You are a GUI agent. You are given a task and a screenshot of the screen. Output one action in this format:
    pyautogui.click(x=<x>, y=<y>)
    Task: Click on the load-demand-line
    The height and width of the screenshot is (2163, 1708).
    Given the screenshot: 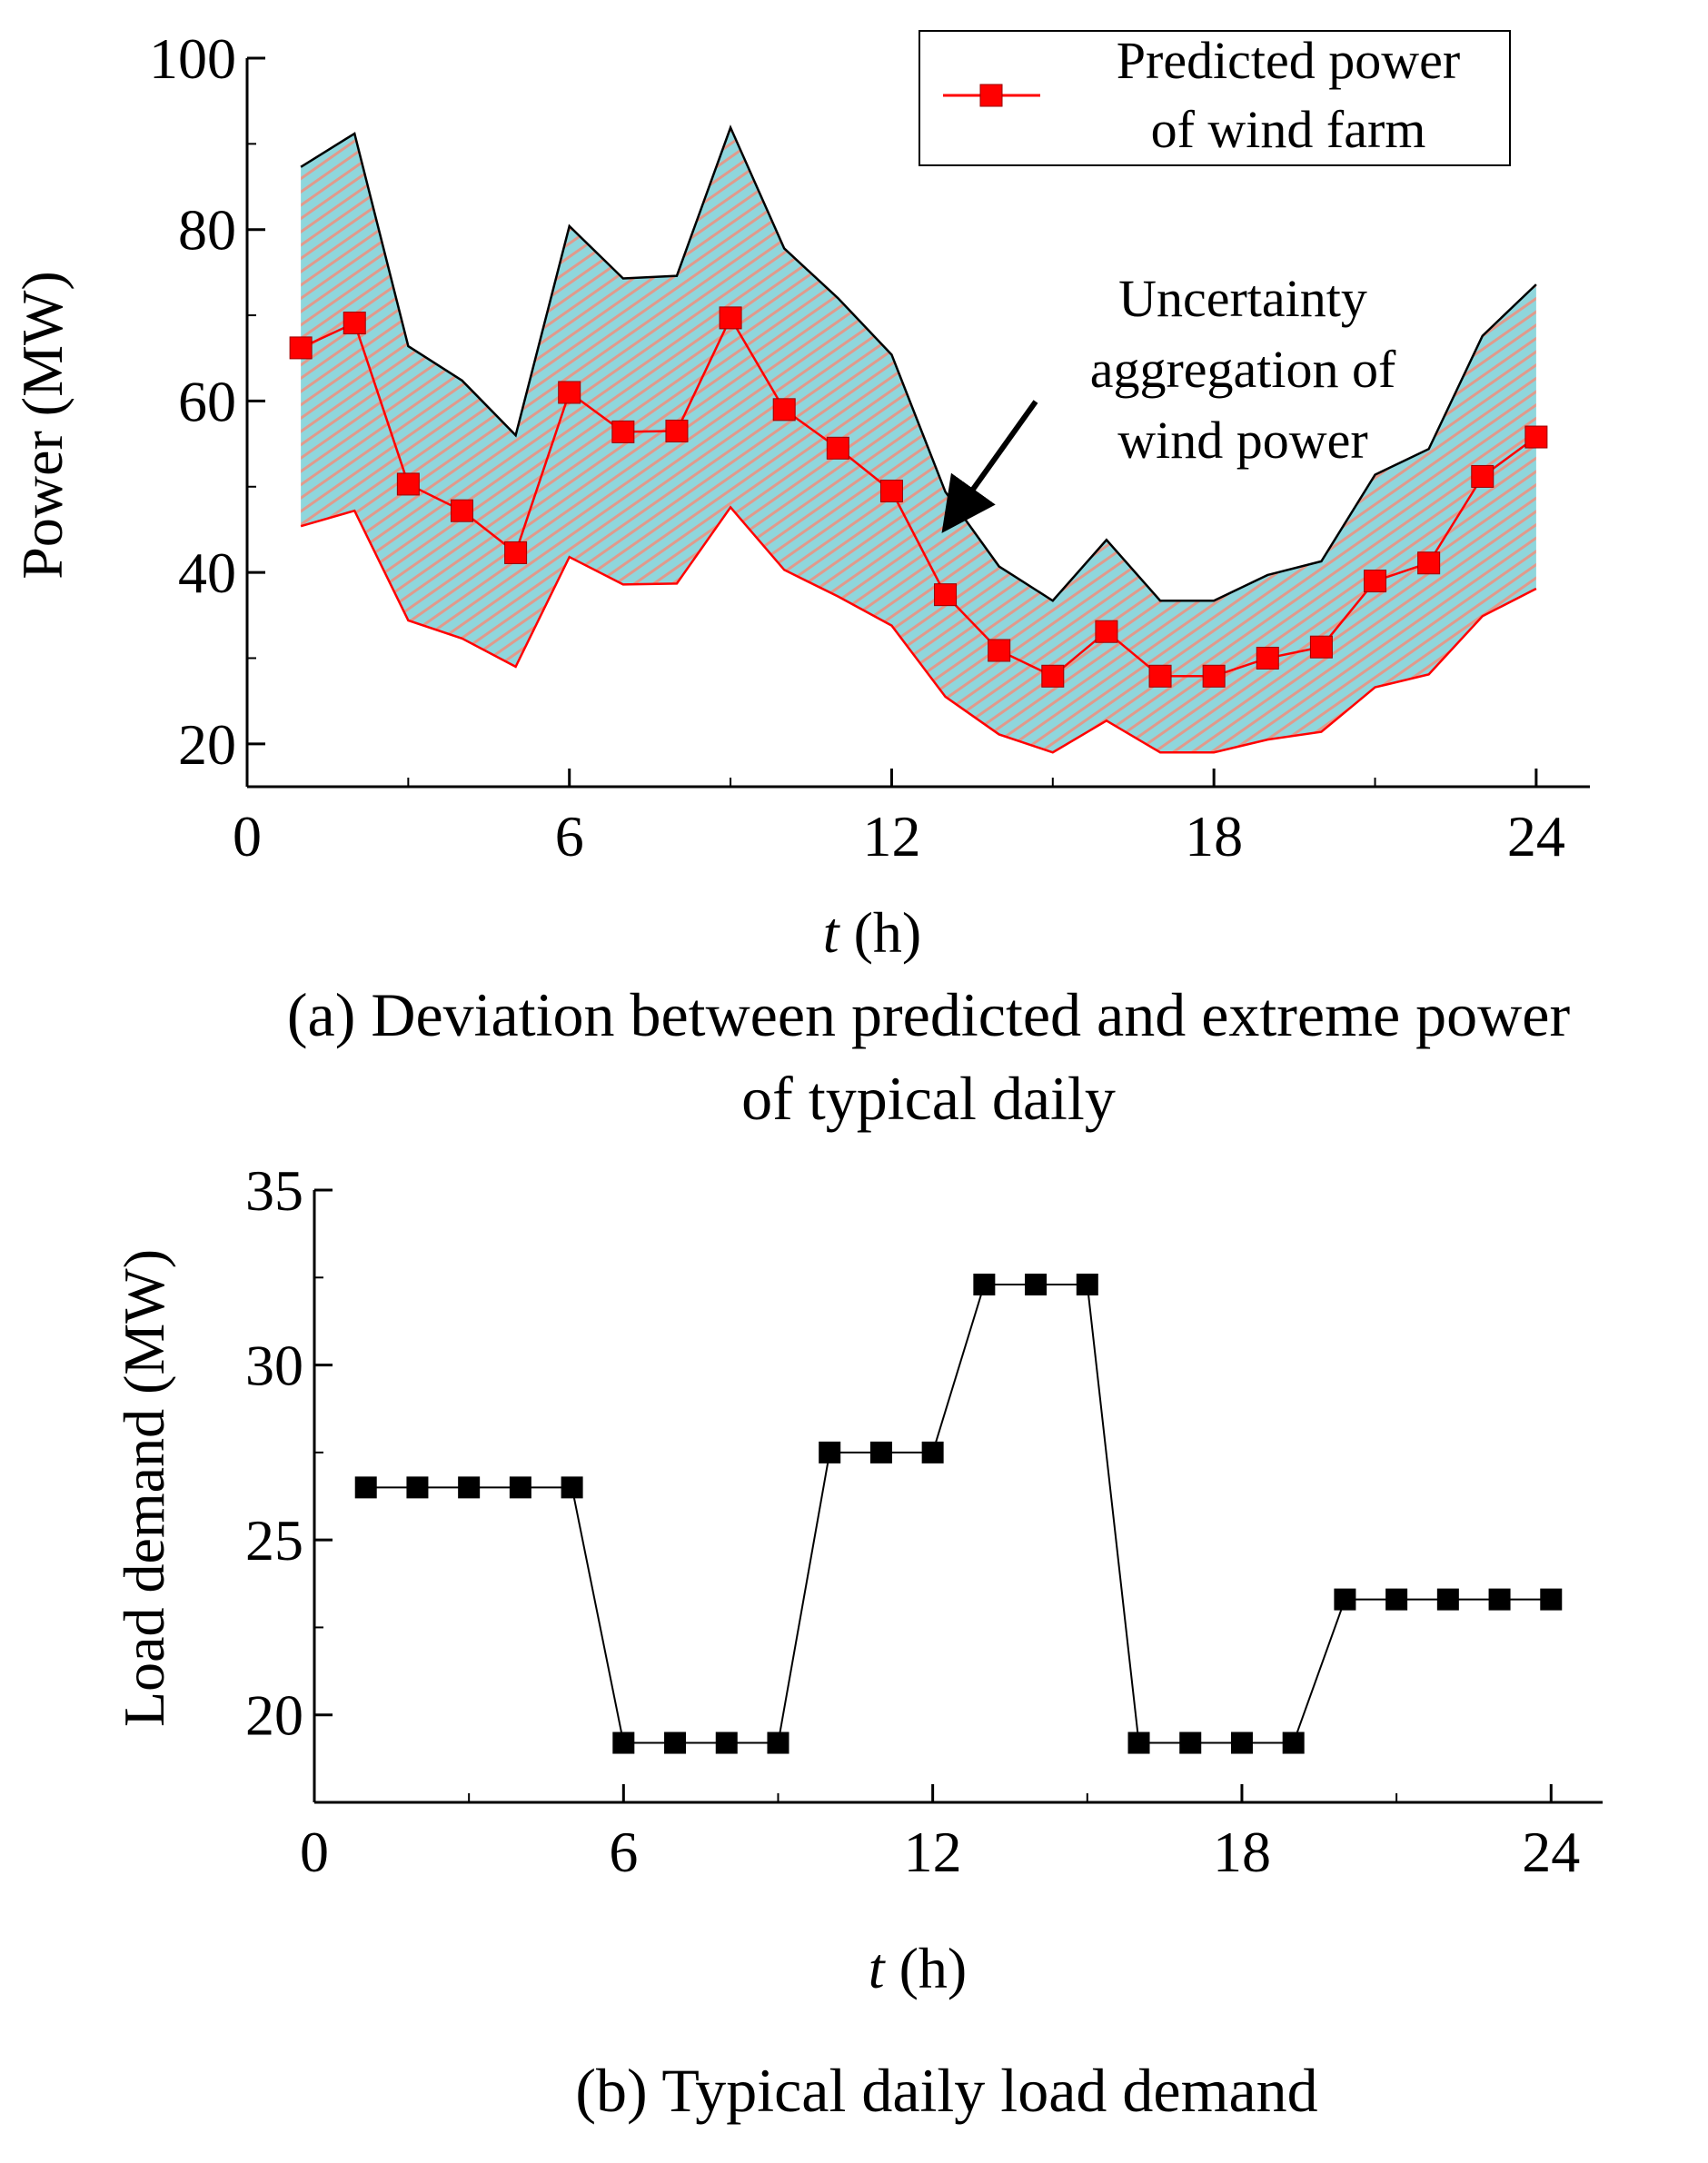 What is the action you would take?
    pyautogui.click(x=958, y=1513)
    